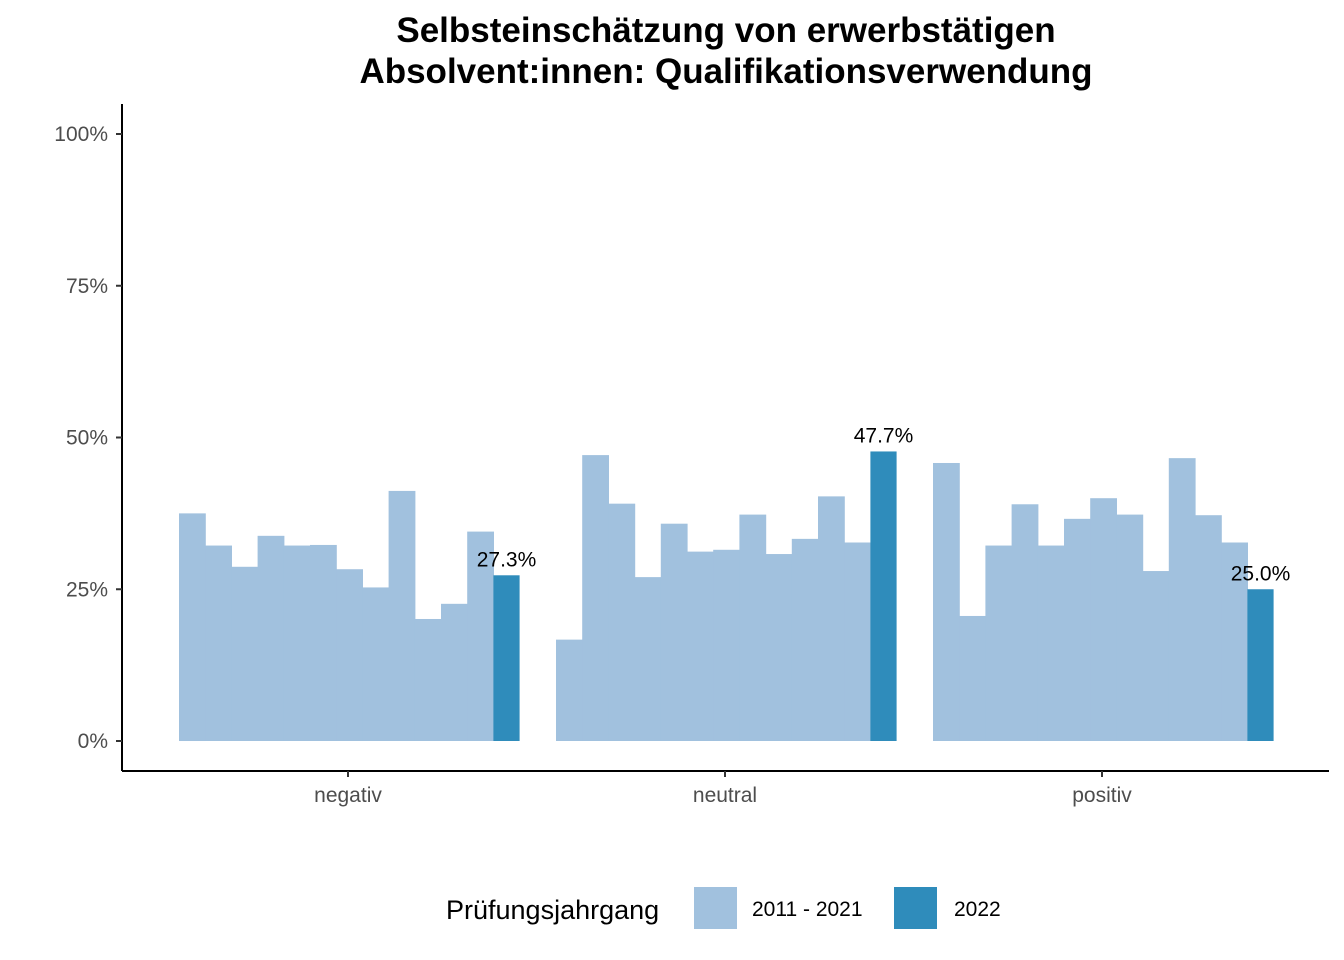 The height and width of the screenshot is (960, 1344). What do you see at coordinates (725, 30) in the screenshot?
I see `chart-title-line-1: Selbsteinschätzung von erwerbstätigen` at bounding box center [725, 30].